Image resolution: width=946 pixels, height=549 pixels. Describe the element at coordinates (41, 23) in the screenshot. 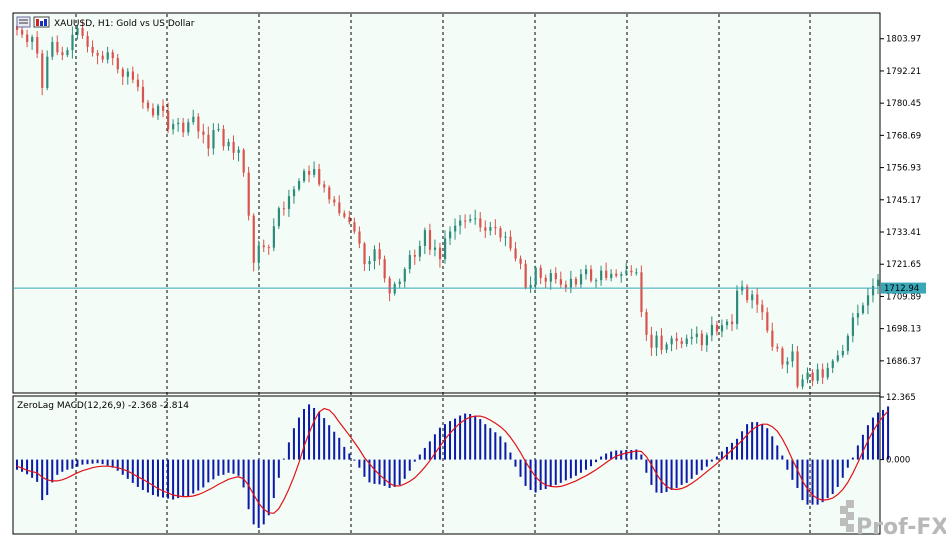

I see `bars-icon-bar` at that location.